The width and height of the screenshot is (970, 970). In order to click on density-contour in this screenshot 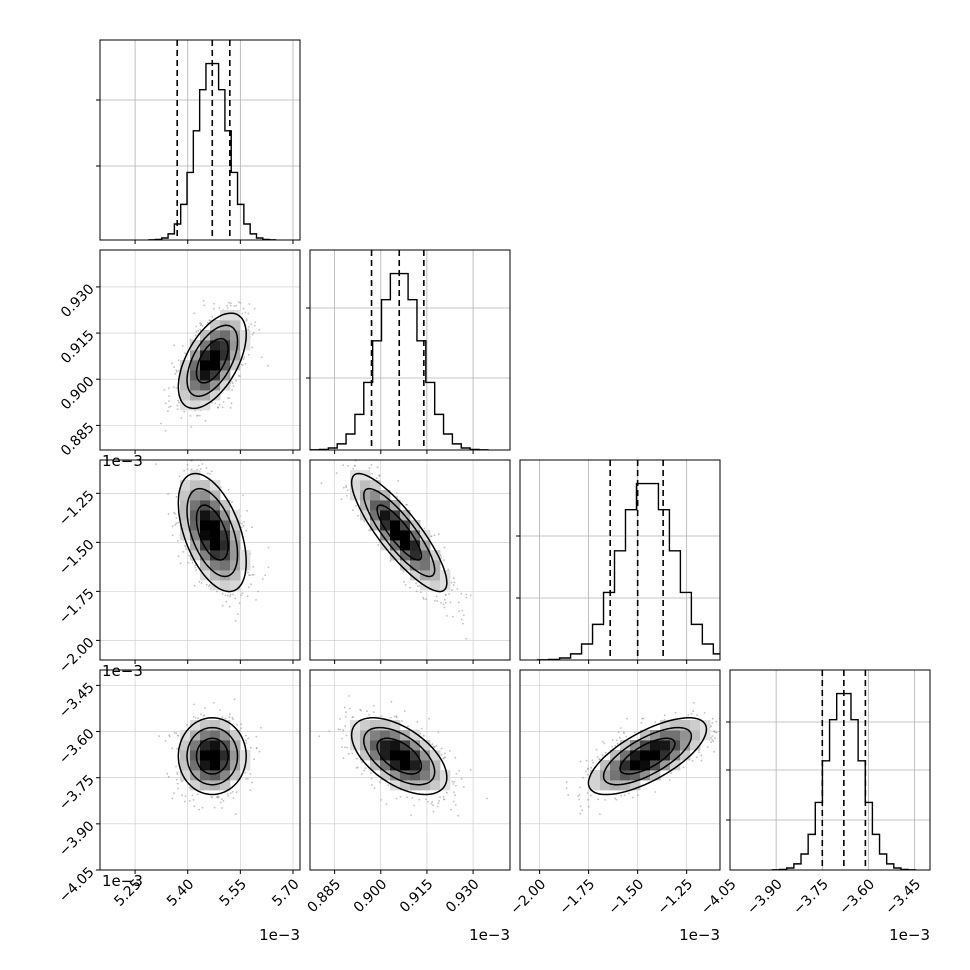, I will do `click(212, 756)`.